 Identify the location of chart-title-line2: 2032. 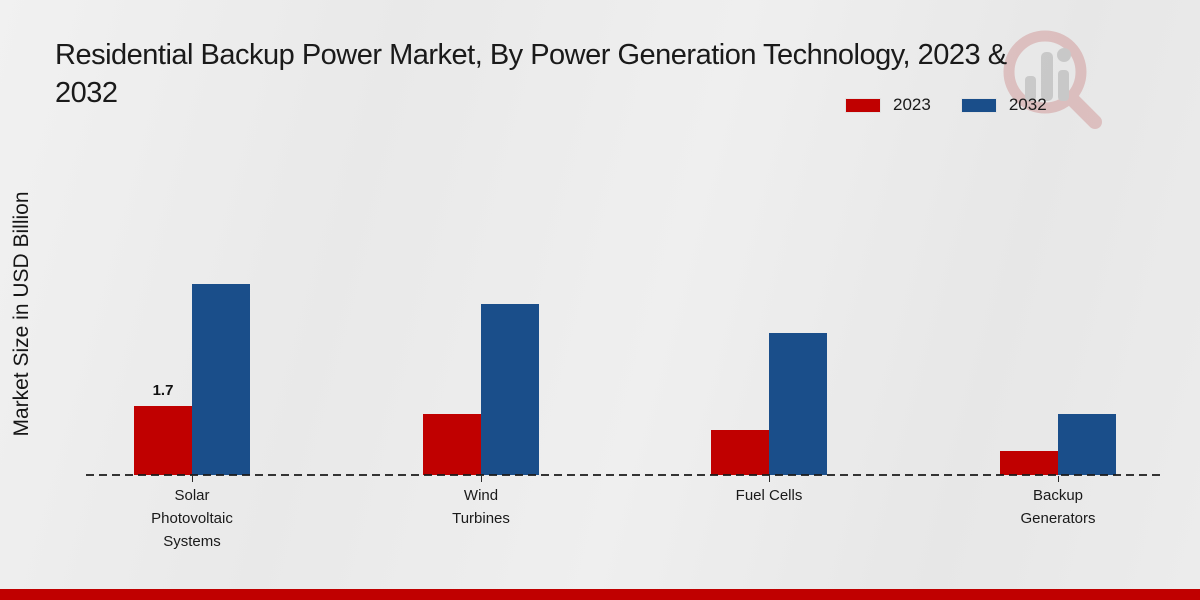
(86, 93).